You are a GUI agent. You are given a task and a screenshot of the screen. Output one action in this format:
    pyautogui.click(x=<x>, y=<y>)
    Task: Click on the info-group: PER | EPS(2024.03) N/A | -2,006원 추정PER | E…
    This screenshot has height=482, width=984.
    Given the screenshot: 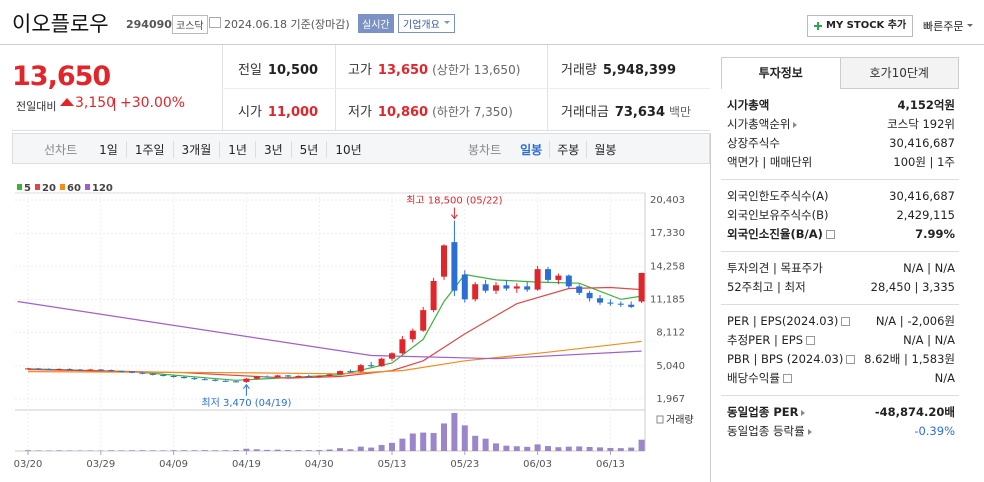 What is the action you would take?
    pyautogui.click(x=840, y=350)
    